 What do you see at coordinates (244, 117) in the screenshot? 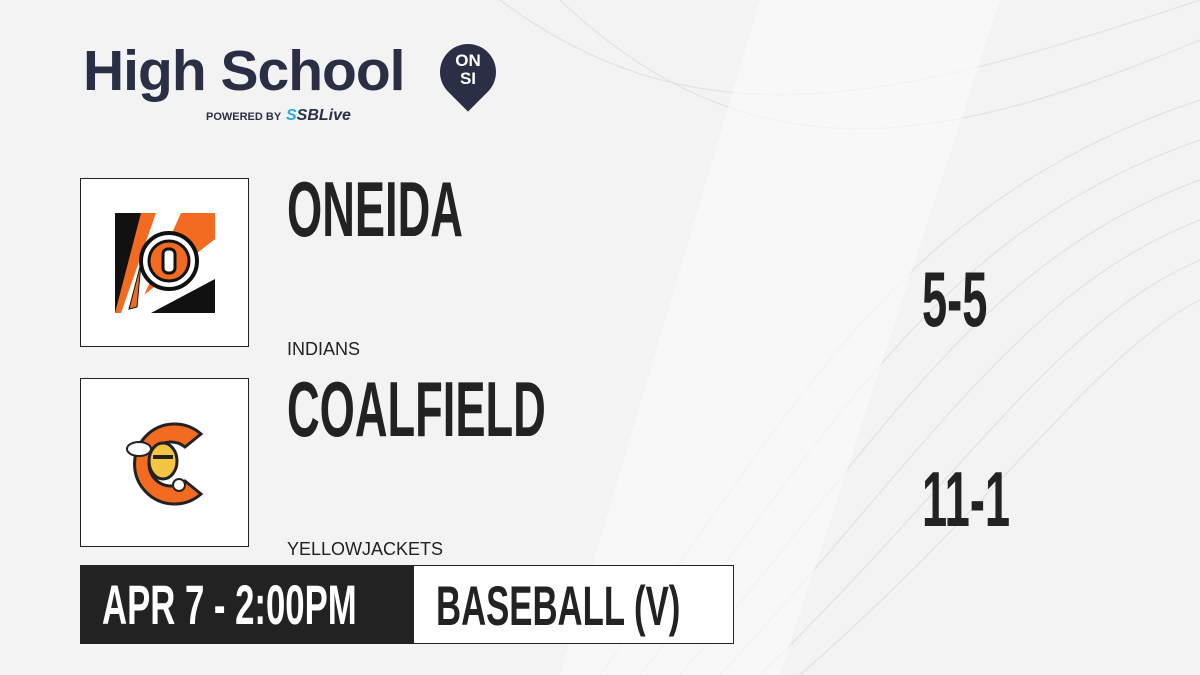
I see `powered-by-label: POWERED BY` at bounding box center [244, 117].